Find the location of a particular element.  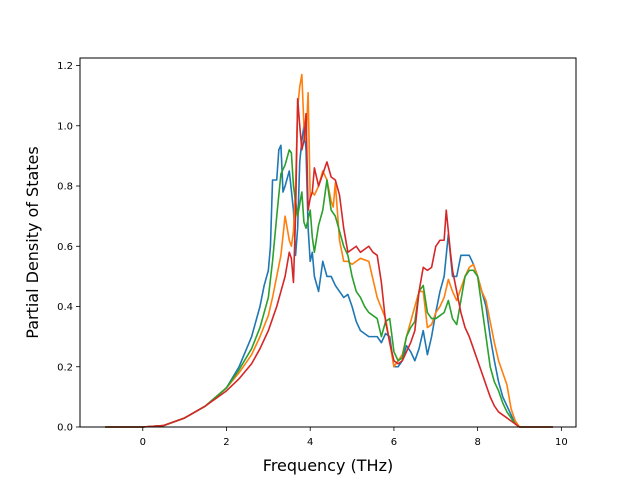

x-tick-label: 8 is located at coordinates (477, 442).